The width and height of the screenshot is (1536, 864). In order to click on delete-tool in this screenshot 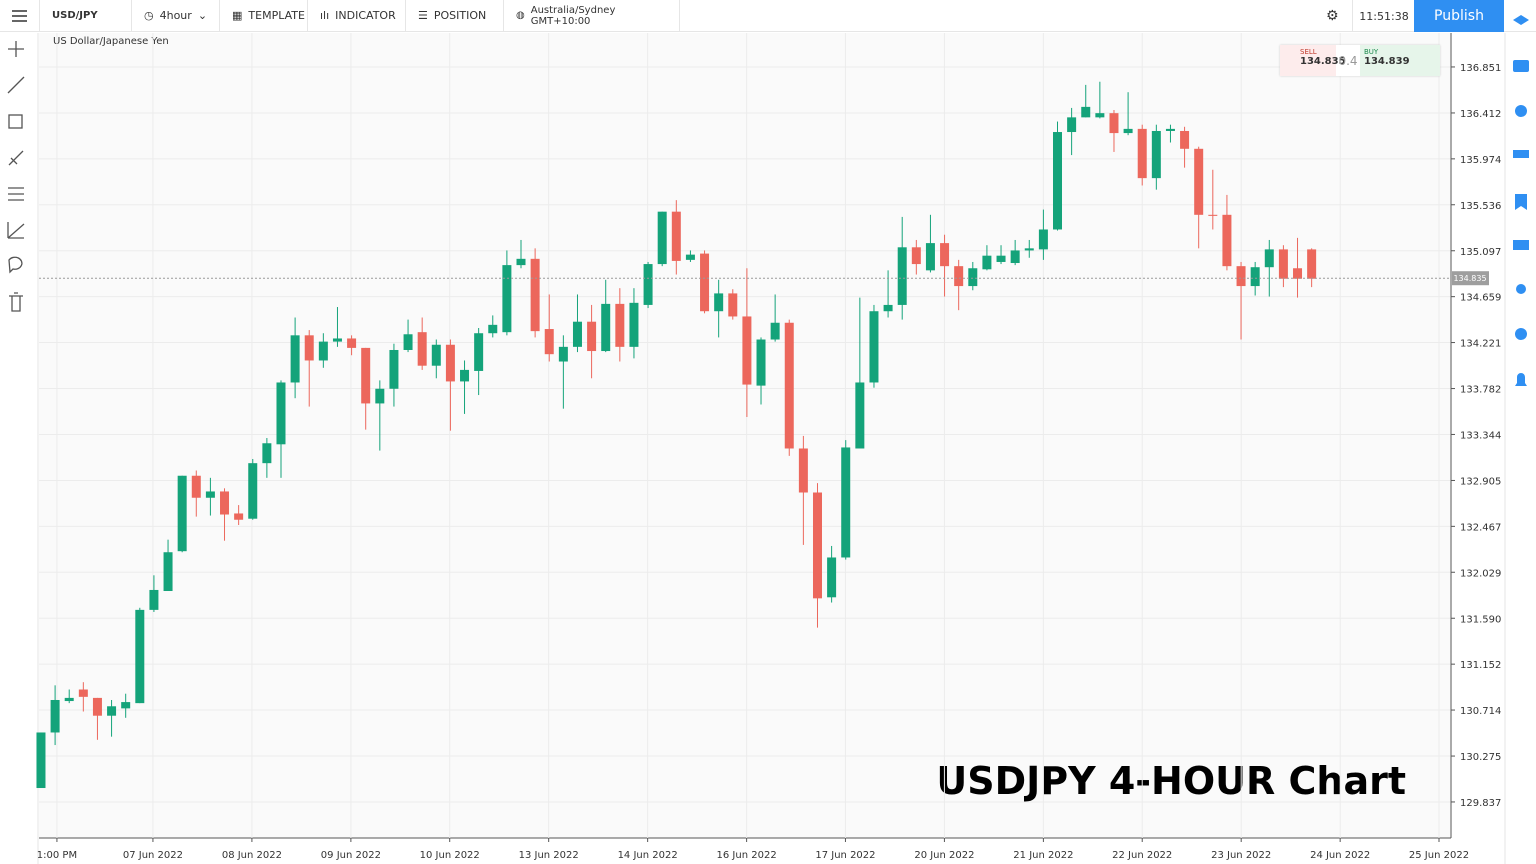, I will do `click(16, 302)`.